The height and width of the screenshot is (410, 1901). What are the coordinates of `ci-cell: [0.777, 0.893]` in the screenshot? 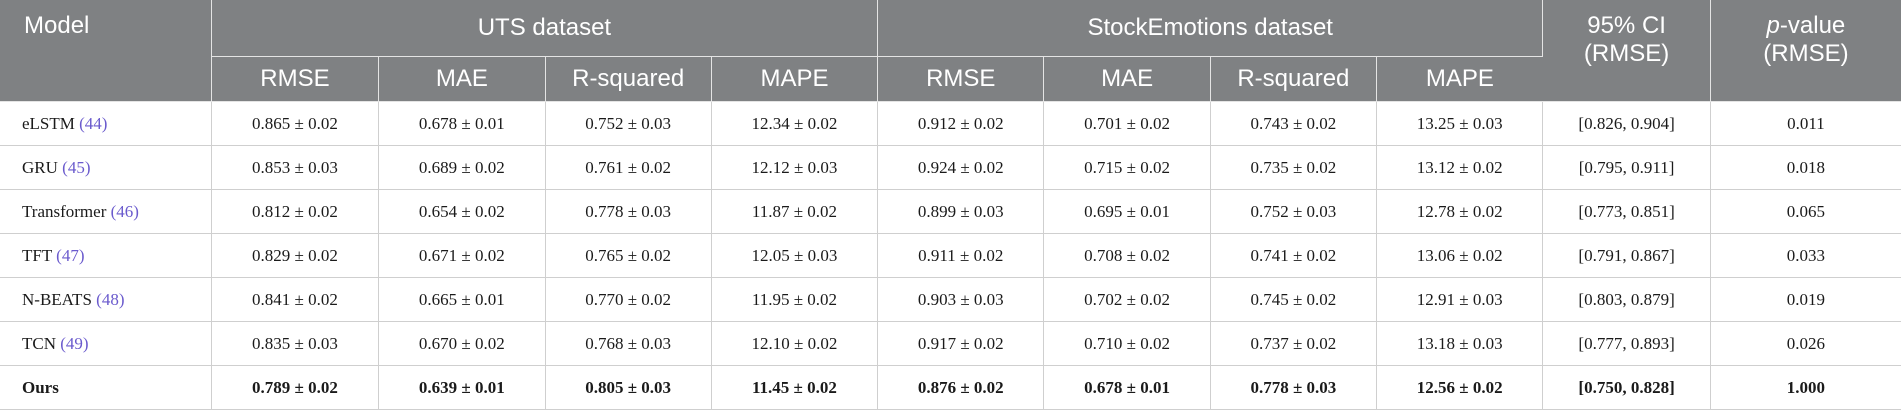 It's located at (1626, 343).